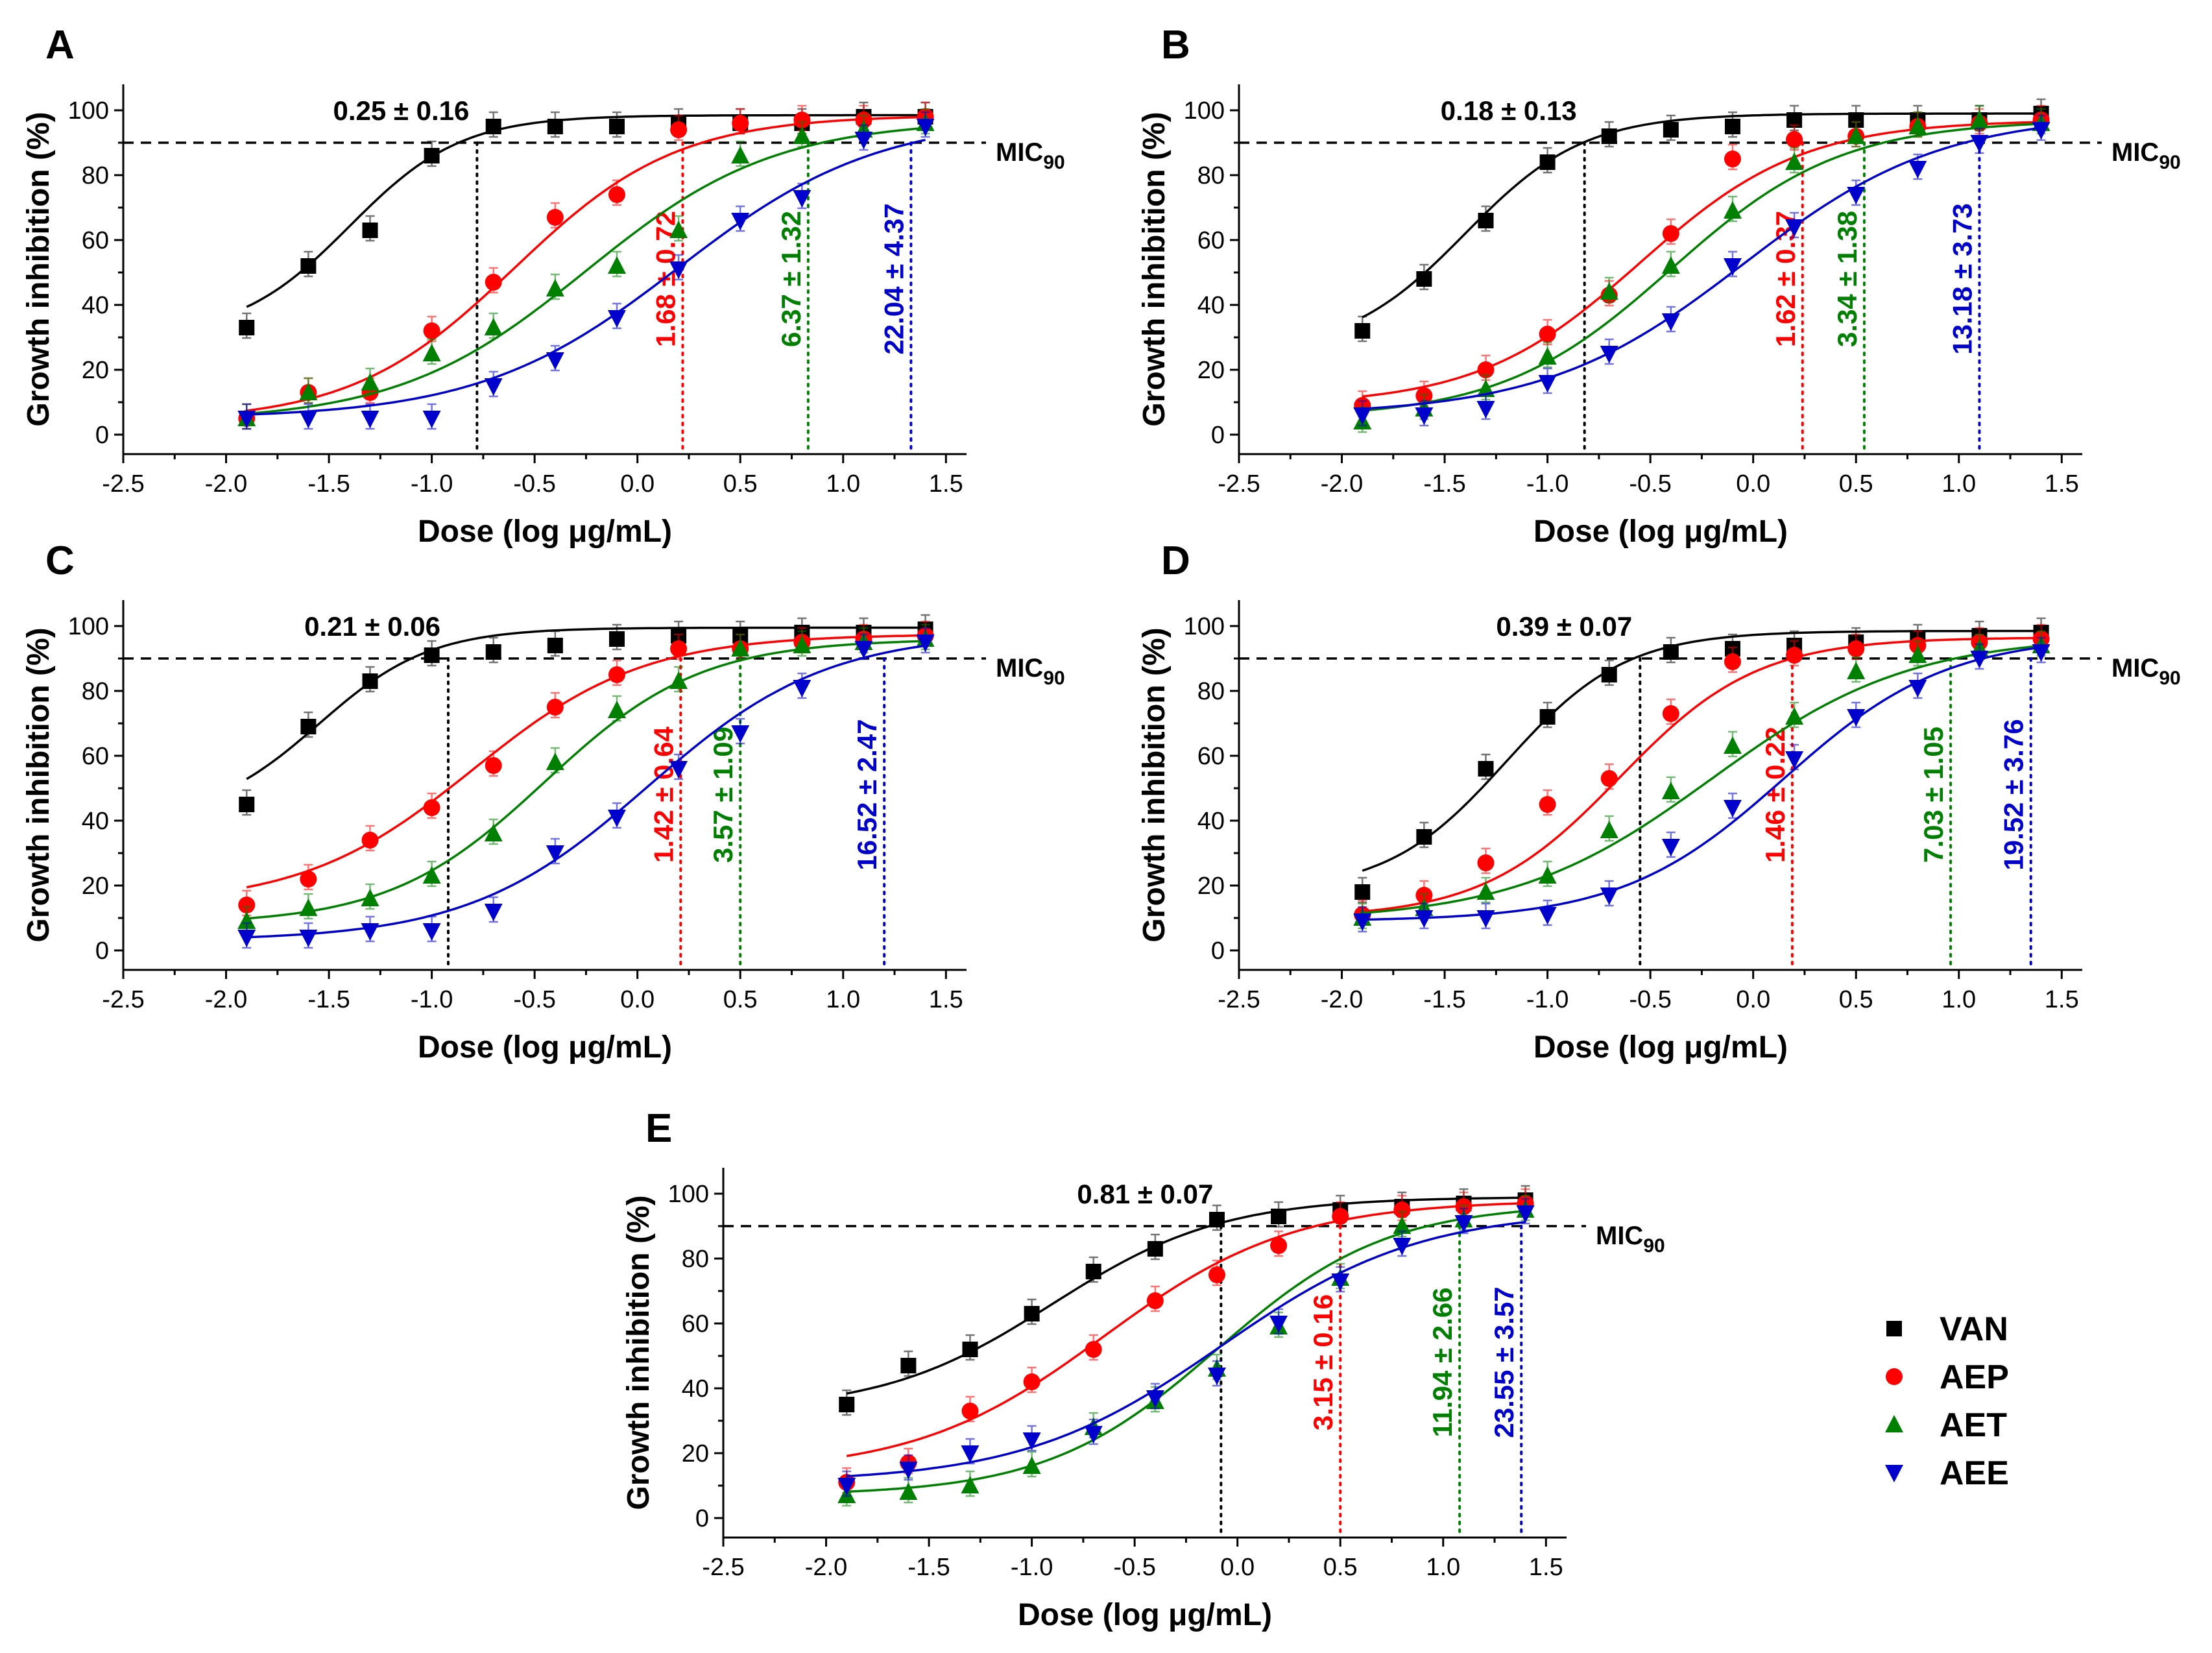 Image resolution: width=2212 pixels, height=1653 pixels. I want to click on panel-letter: D, so click(1175, 560).